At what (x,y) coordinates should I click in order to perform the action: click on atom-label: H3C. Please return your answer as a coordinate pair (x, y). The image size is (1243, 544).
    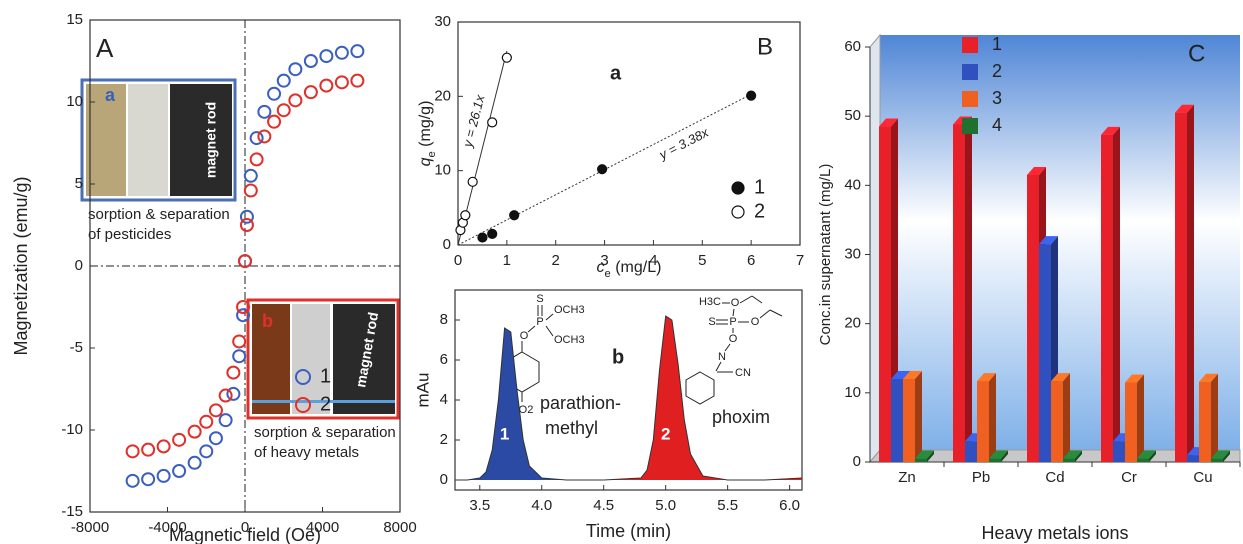
    Looking at the image, I should click on (710, 302).